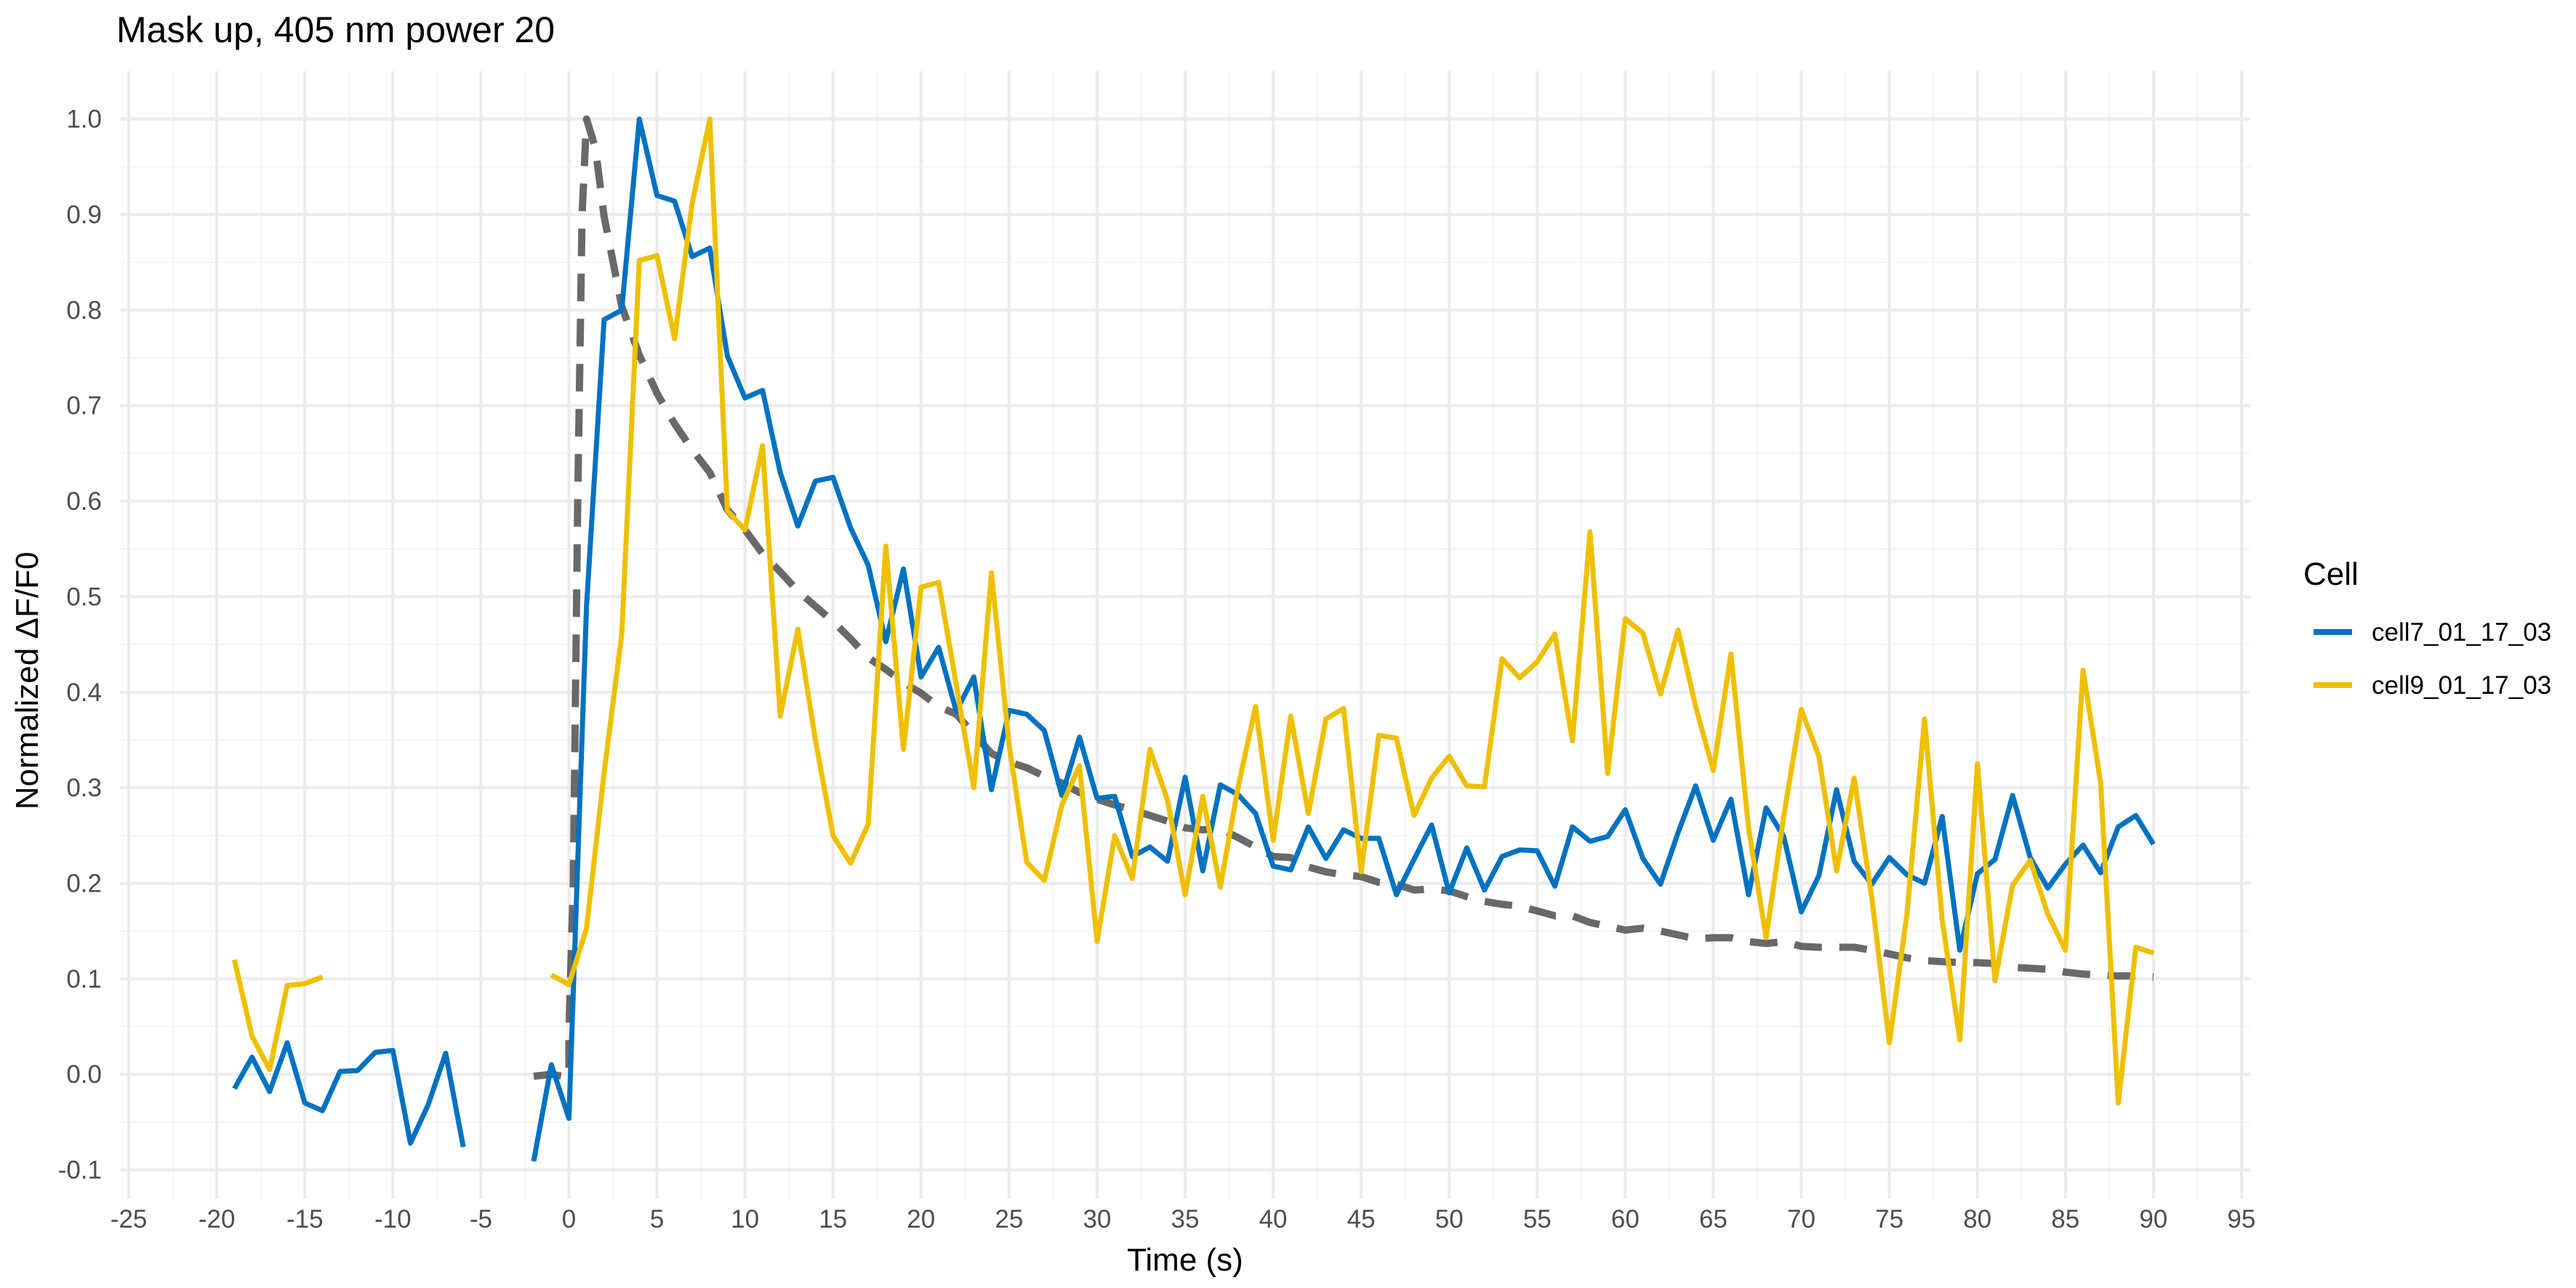  I want to click on x-tick-label: 70, so click(1801, 1219).